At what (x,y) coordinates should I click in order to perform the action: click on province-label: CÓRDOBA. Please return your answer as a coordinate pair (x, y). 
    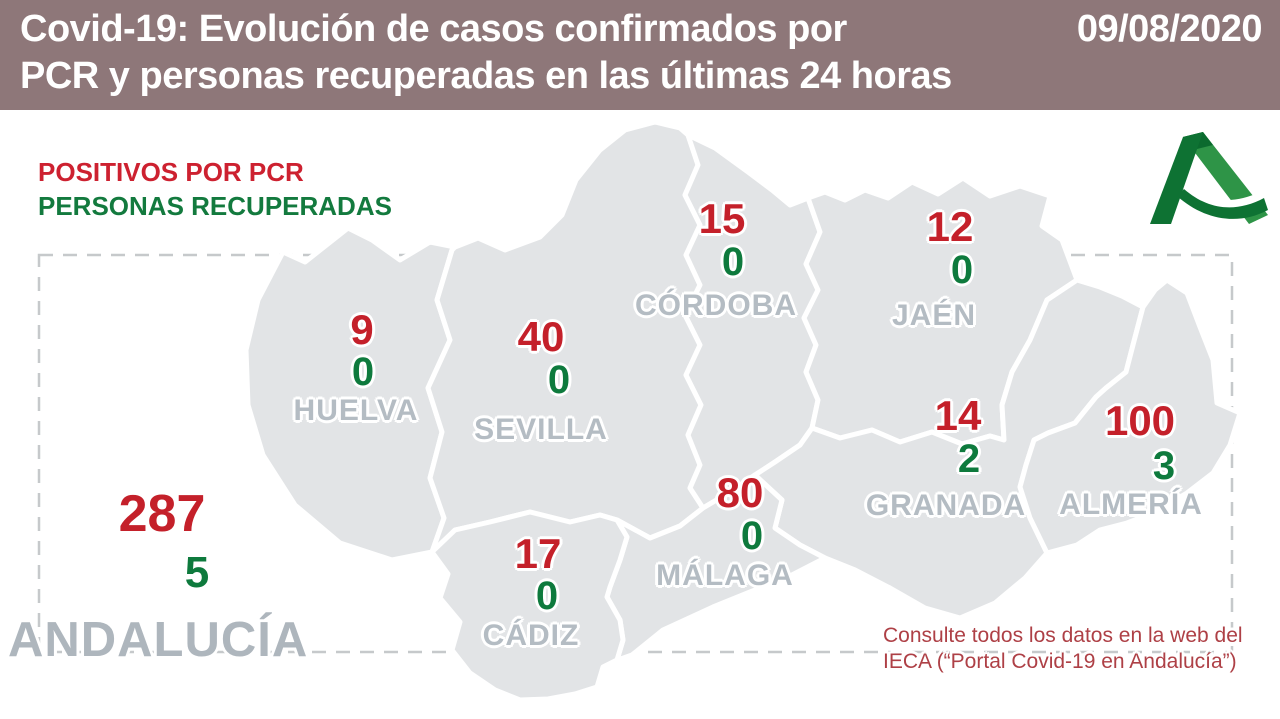
    Looking at the image, I should click on (716, 305).